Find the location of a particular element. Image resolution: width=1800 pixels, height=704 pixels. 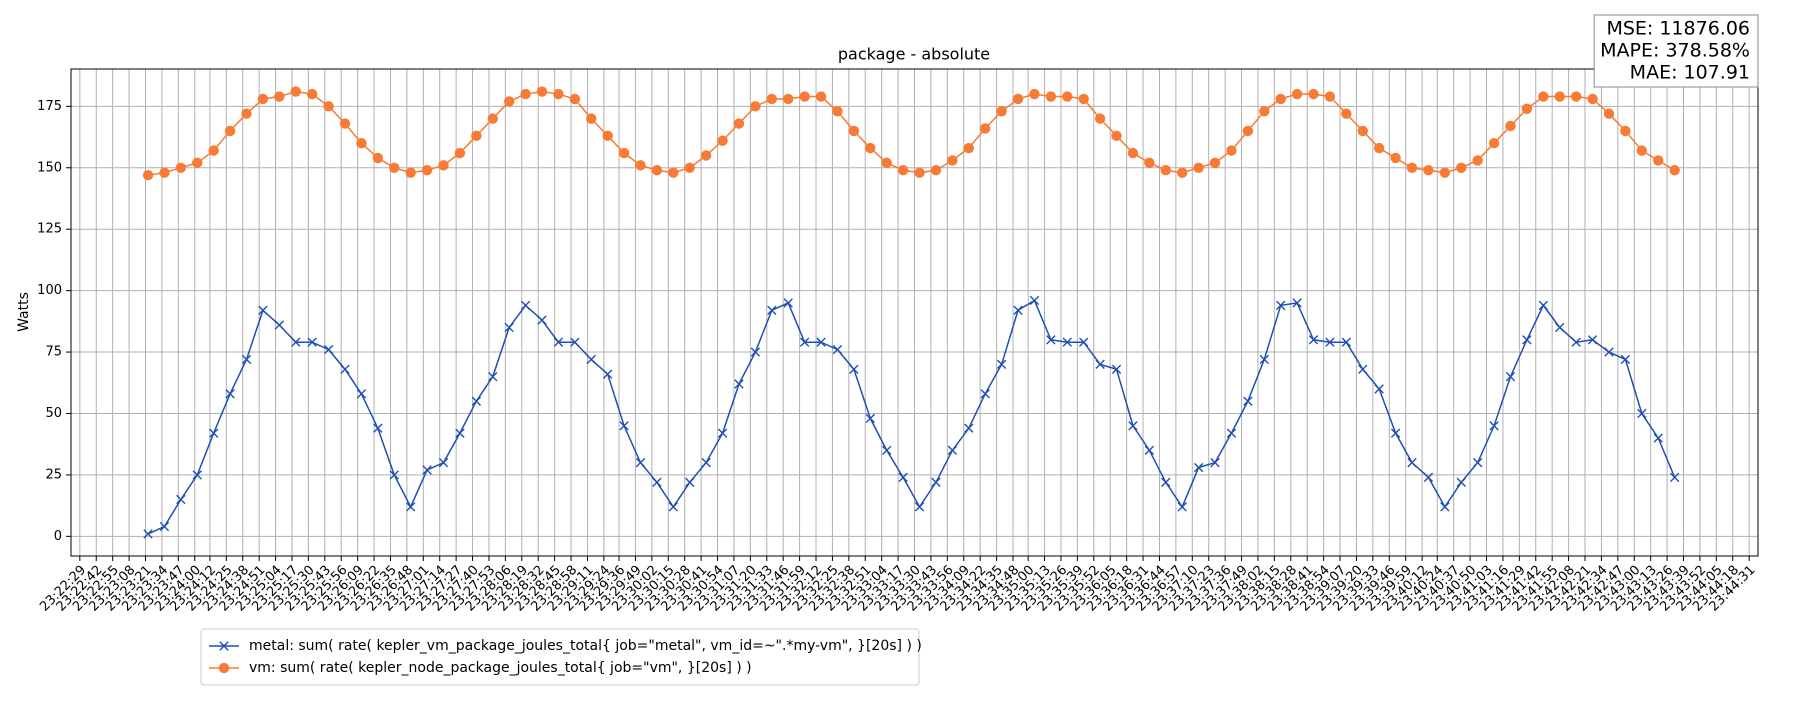

annotation-box is located at coordinates (1676, 51).